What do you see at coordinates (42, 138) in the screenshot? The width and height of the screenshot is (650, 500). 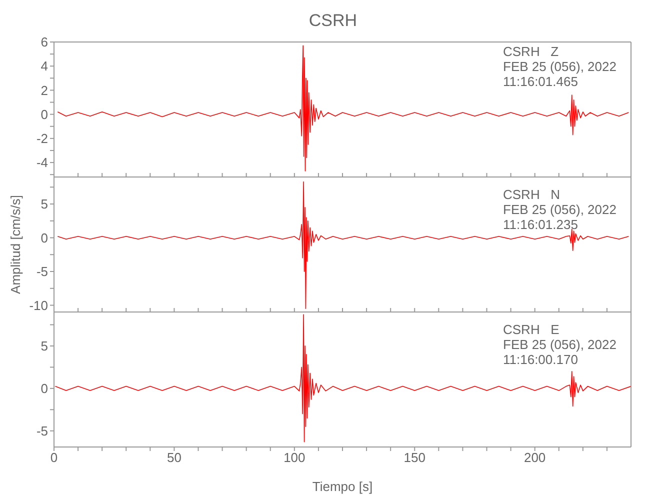 I see `y-tick-label: -2` at bounding box center [42, 138].